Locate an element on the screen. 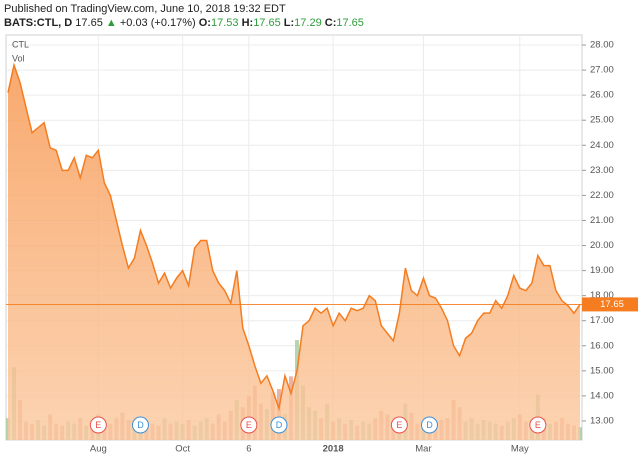 This screenshot has width=640, height=458. high: 17.65 is located at coordinates (267, 23).